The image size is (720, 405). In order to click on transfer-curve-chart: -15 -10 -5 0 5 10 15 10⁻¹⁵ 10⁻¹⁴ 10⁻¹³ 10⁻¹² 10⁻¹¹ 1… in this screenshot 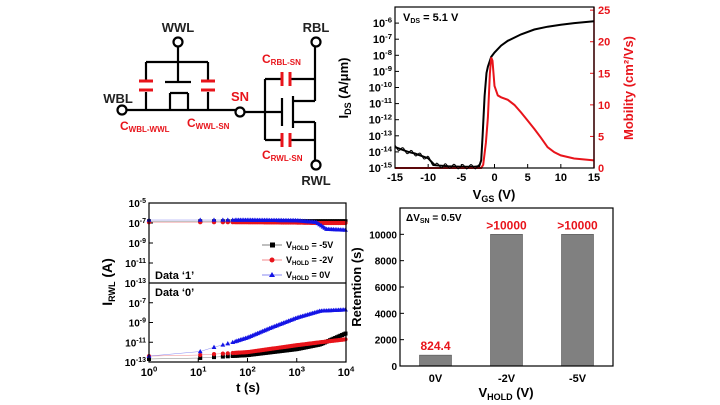, I will do `click(490, 94)`.